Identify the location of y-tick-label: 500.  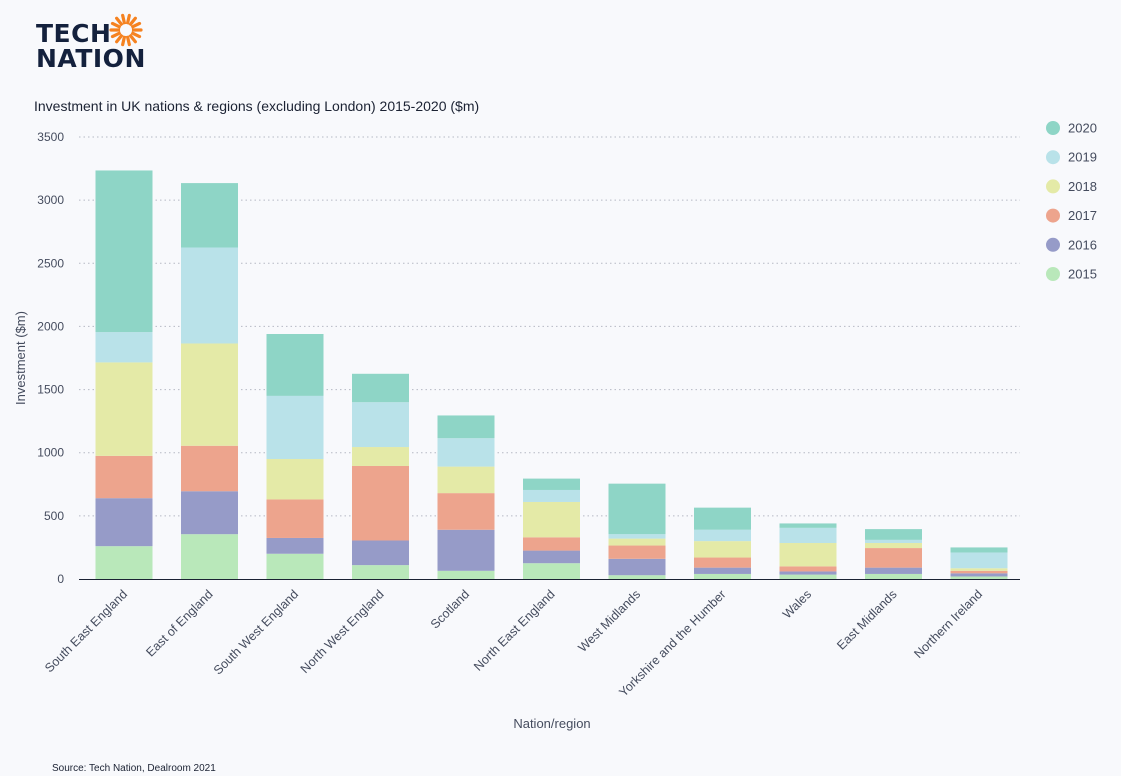
(54, 516).